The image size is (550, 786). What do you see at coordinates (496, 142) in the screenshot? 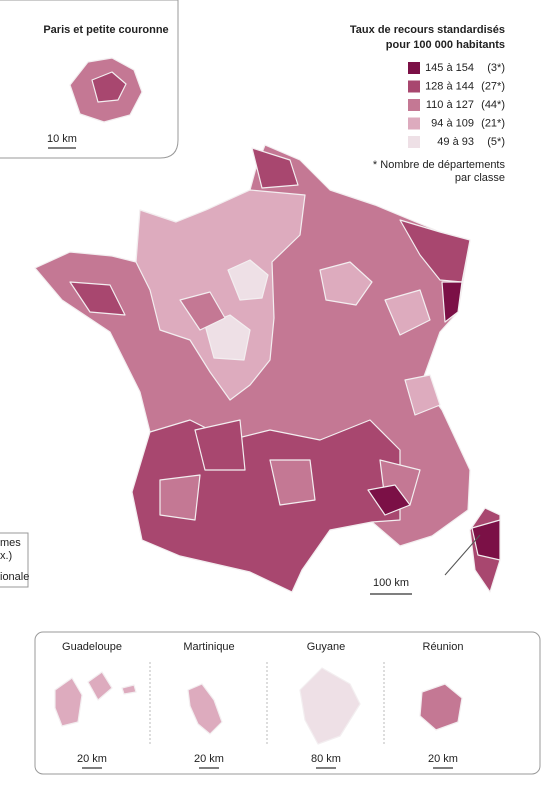
I see `legend-count: (5*)` at bounding box center [496, 142].